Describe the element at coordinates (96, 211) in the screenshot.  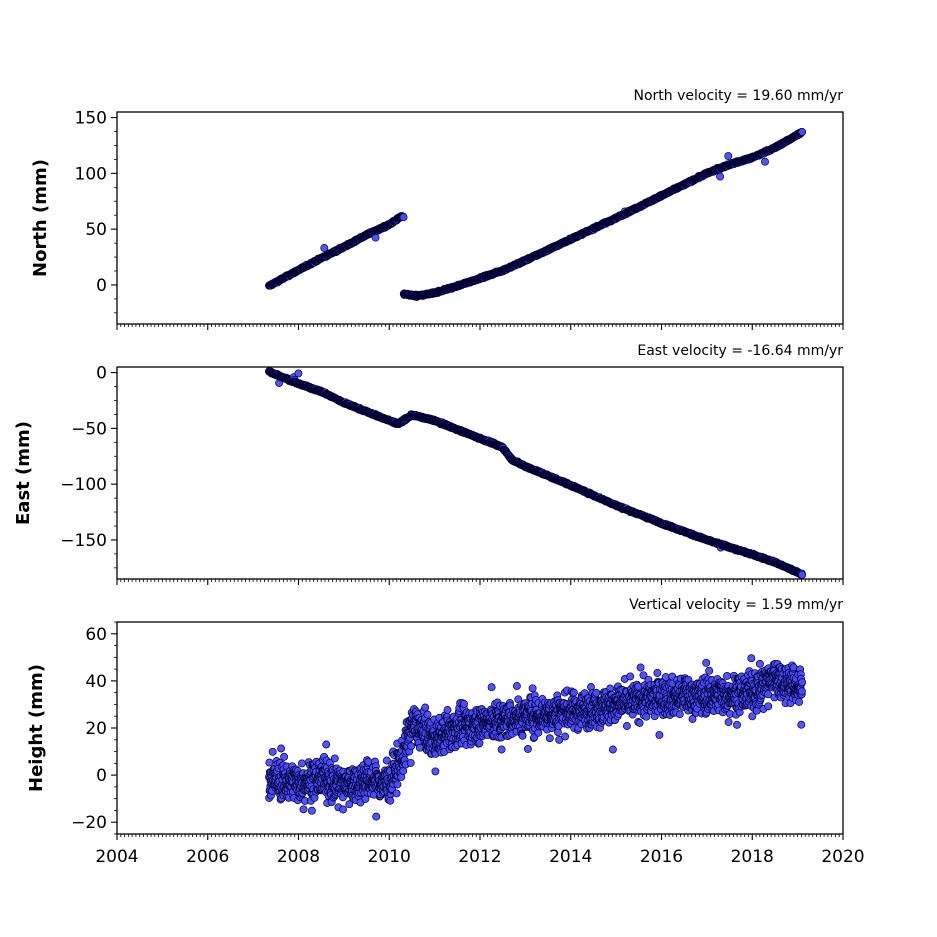
I see `north-y-ticks: 0 50 100 150` at that location.